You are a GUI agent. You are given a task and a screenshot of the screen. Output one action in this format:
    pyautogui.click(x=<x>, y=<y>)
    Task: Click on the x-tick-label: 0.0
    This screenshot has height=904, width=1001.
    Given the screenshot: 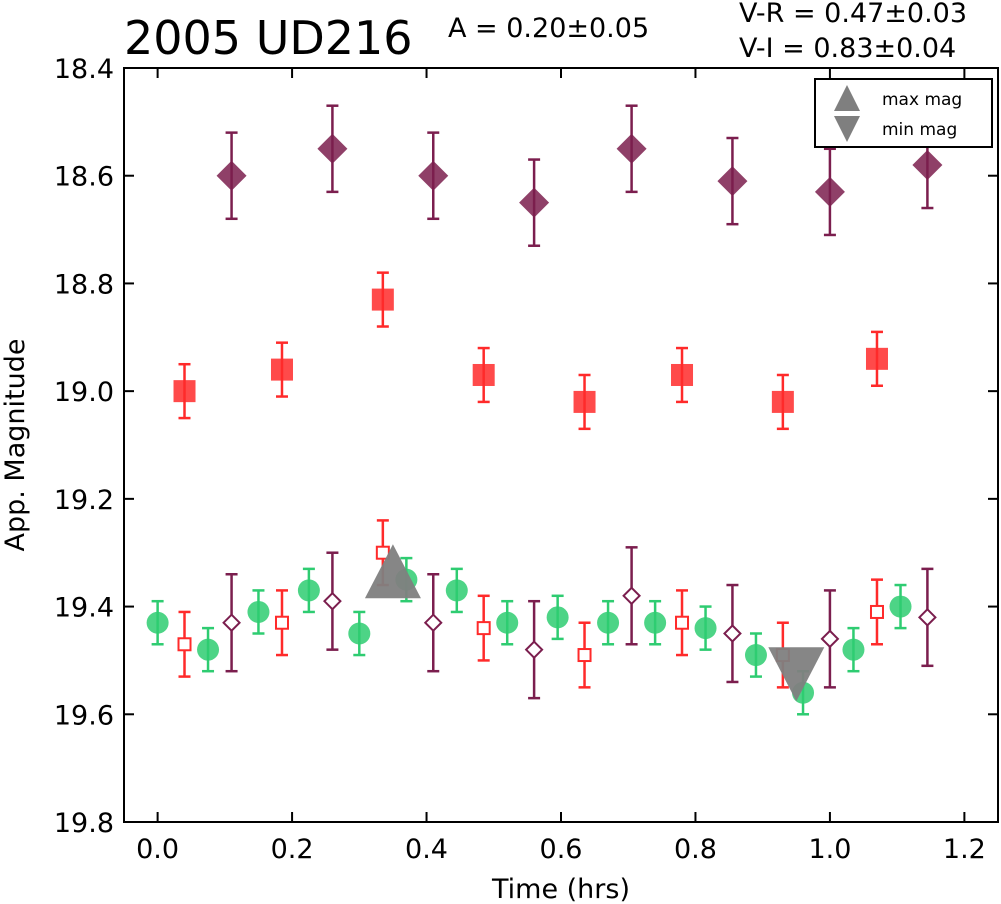 What is the action you would take?
    pyautogui.click(x=157, y=849)
    